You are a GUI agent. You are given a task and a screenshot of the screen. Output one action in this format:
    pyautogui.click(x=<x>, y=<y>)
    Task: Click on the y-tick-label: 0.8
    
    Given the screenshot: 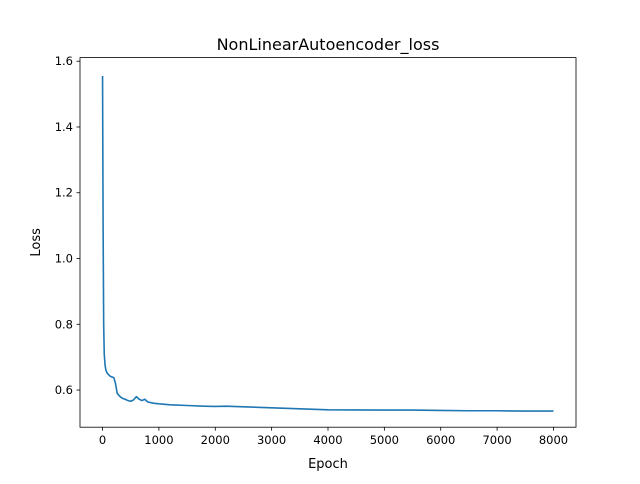 What is the action you would take?
    pyautogui.click(x=64, y=324)
    